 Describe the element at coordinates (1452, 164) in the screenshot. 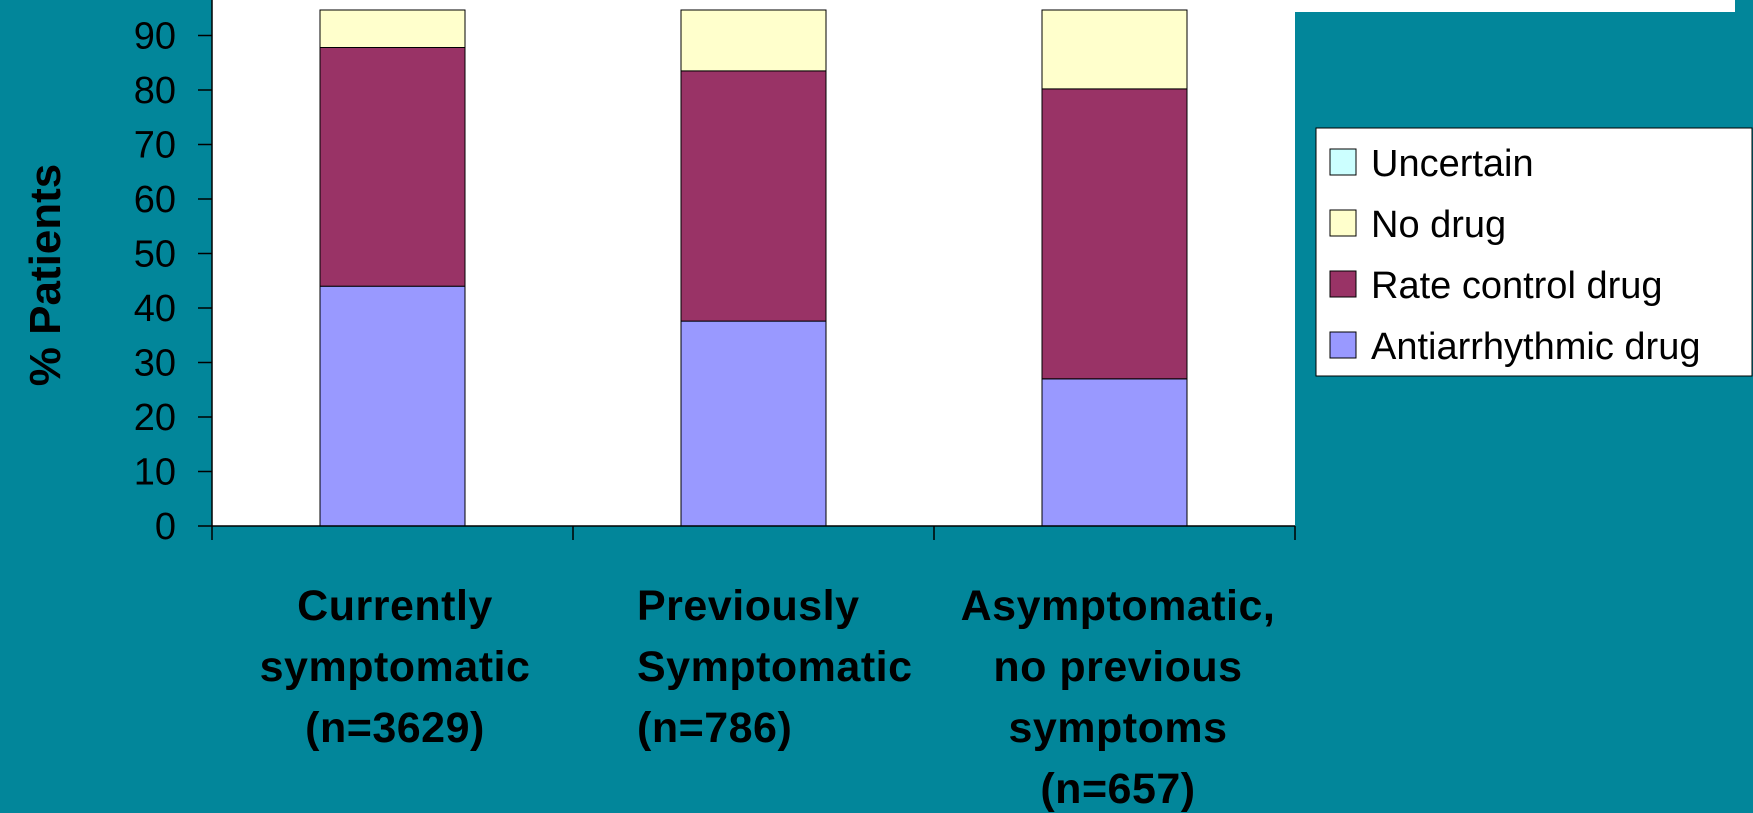

I see `legend-label: Uncertain` at that location.